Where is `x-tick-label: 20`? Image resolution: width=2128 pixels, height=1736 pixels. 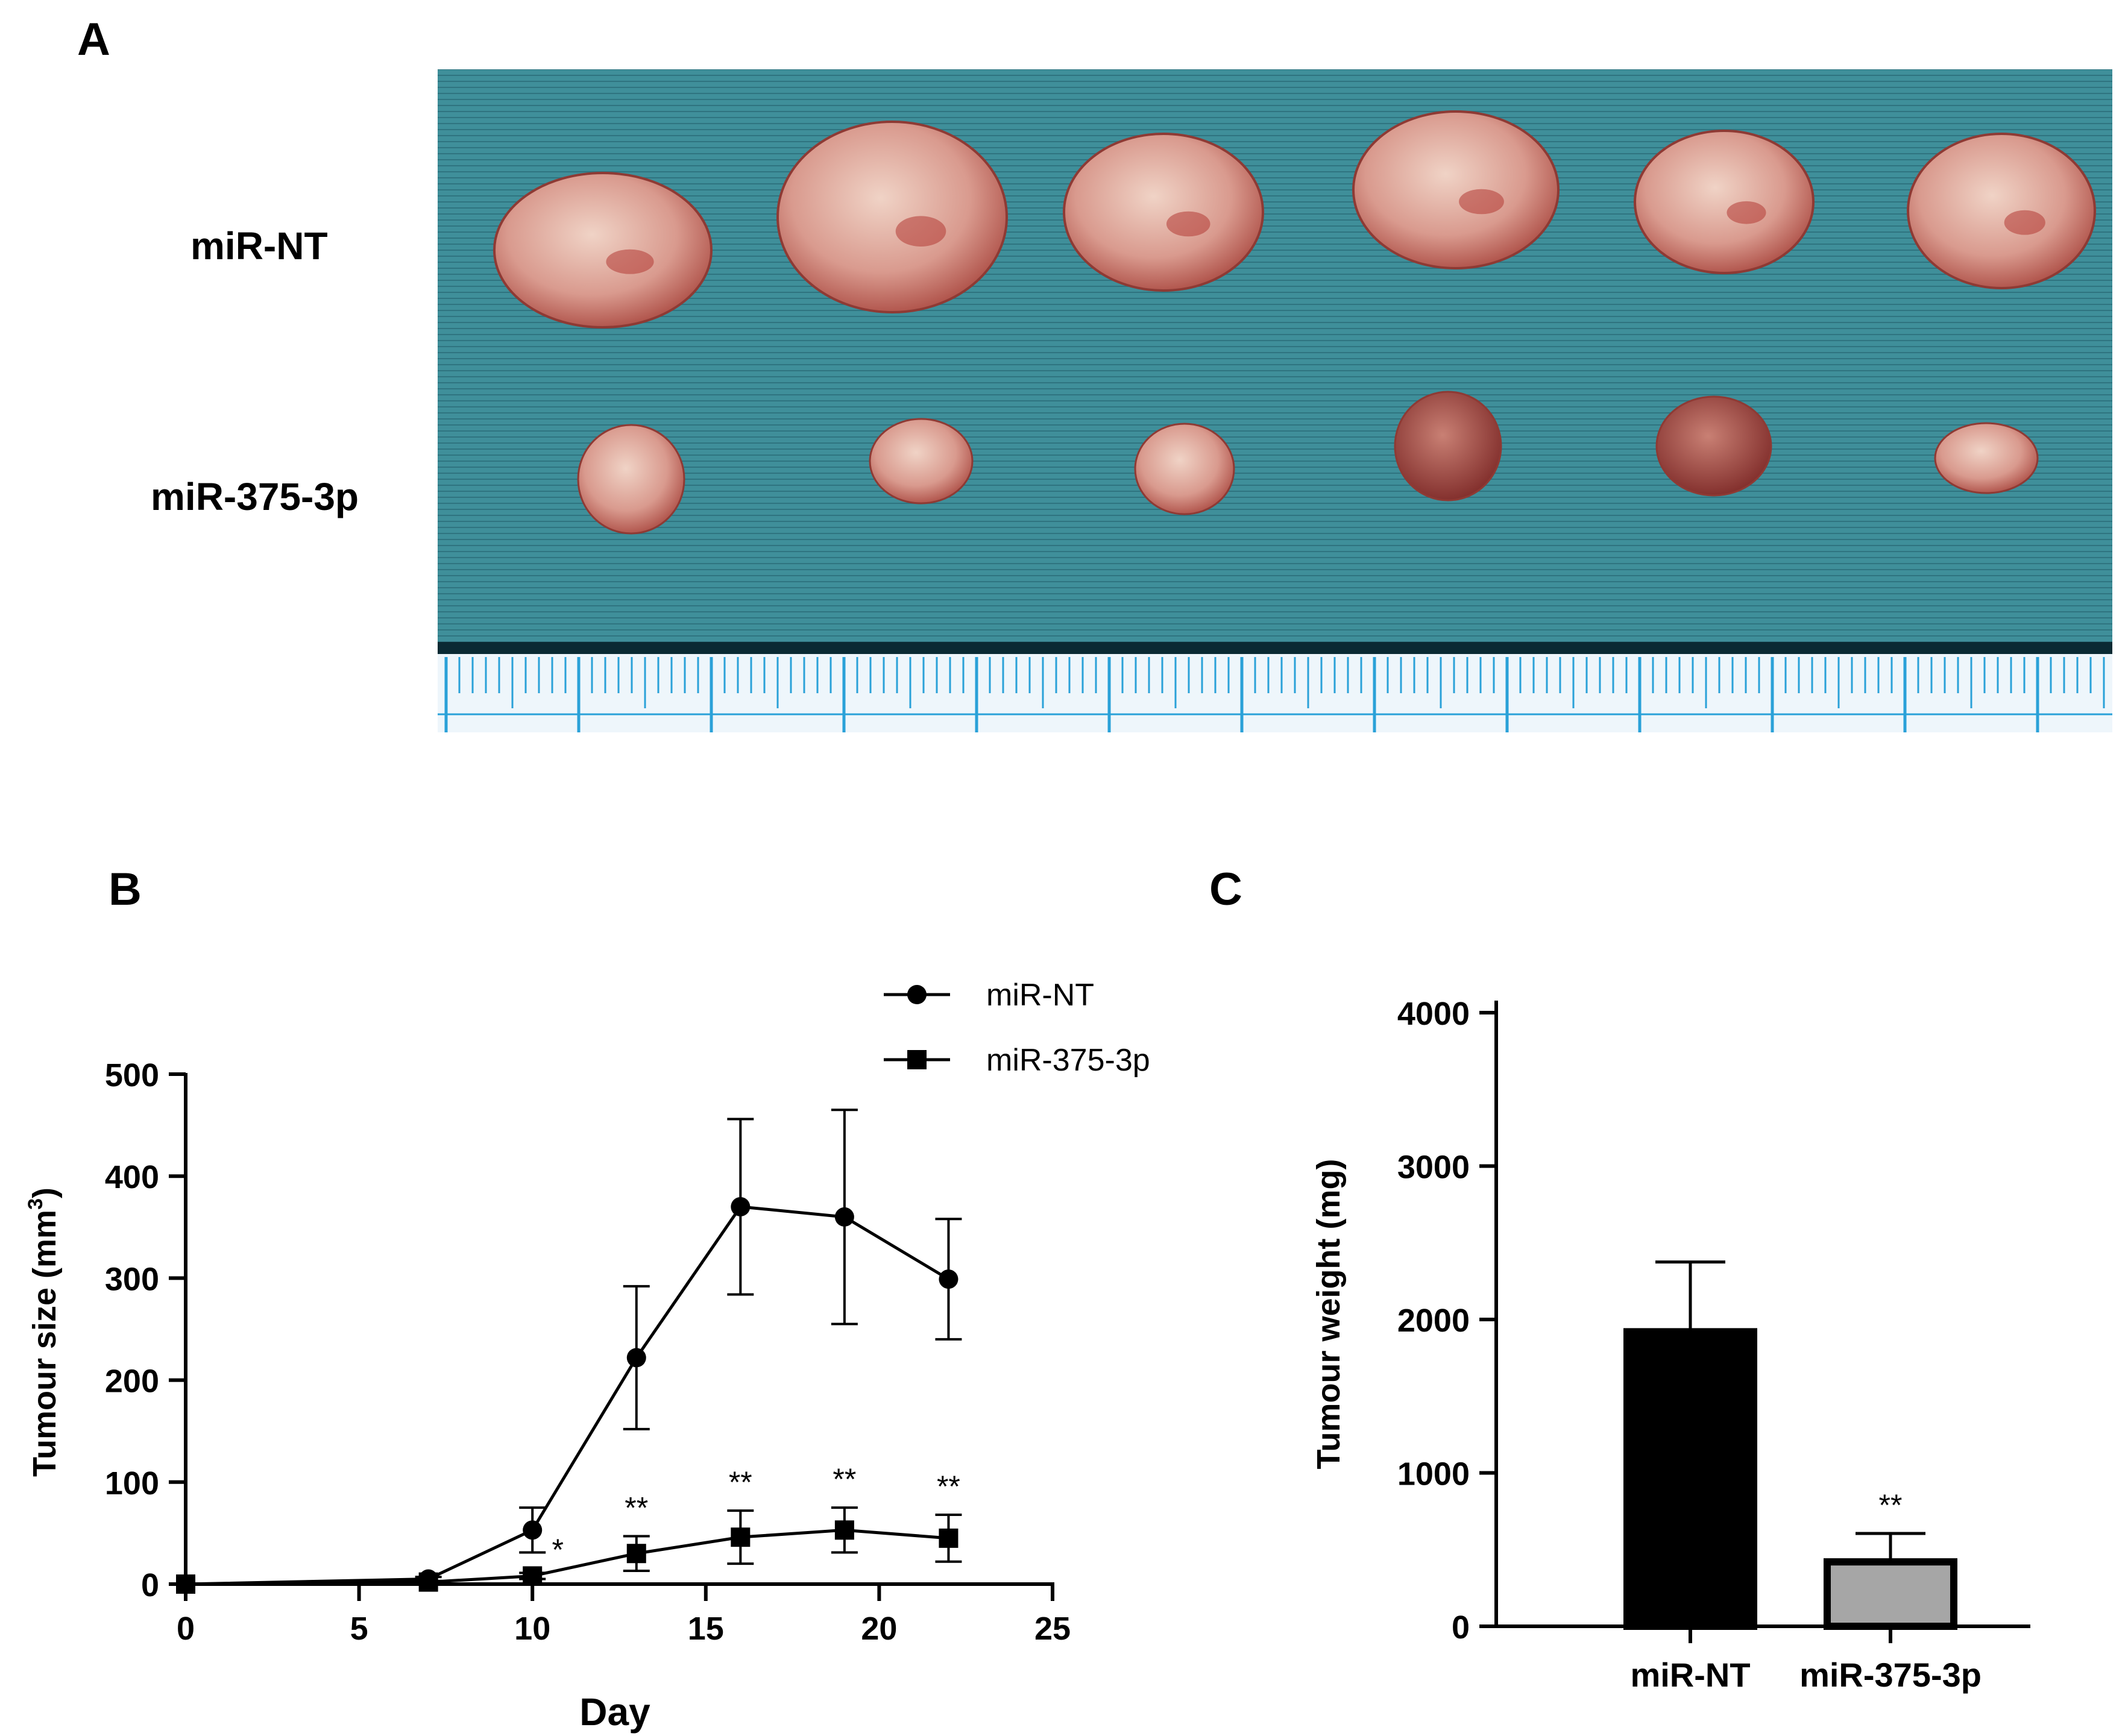 x-tick-label: 20 is located at coordinates (879, 1629).